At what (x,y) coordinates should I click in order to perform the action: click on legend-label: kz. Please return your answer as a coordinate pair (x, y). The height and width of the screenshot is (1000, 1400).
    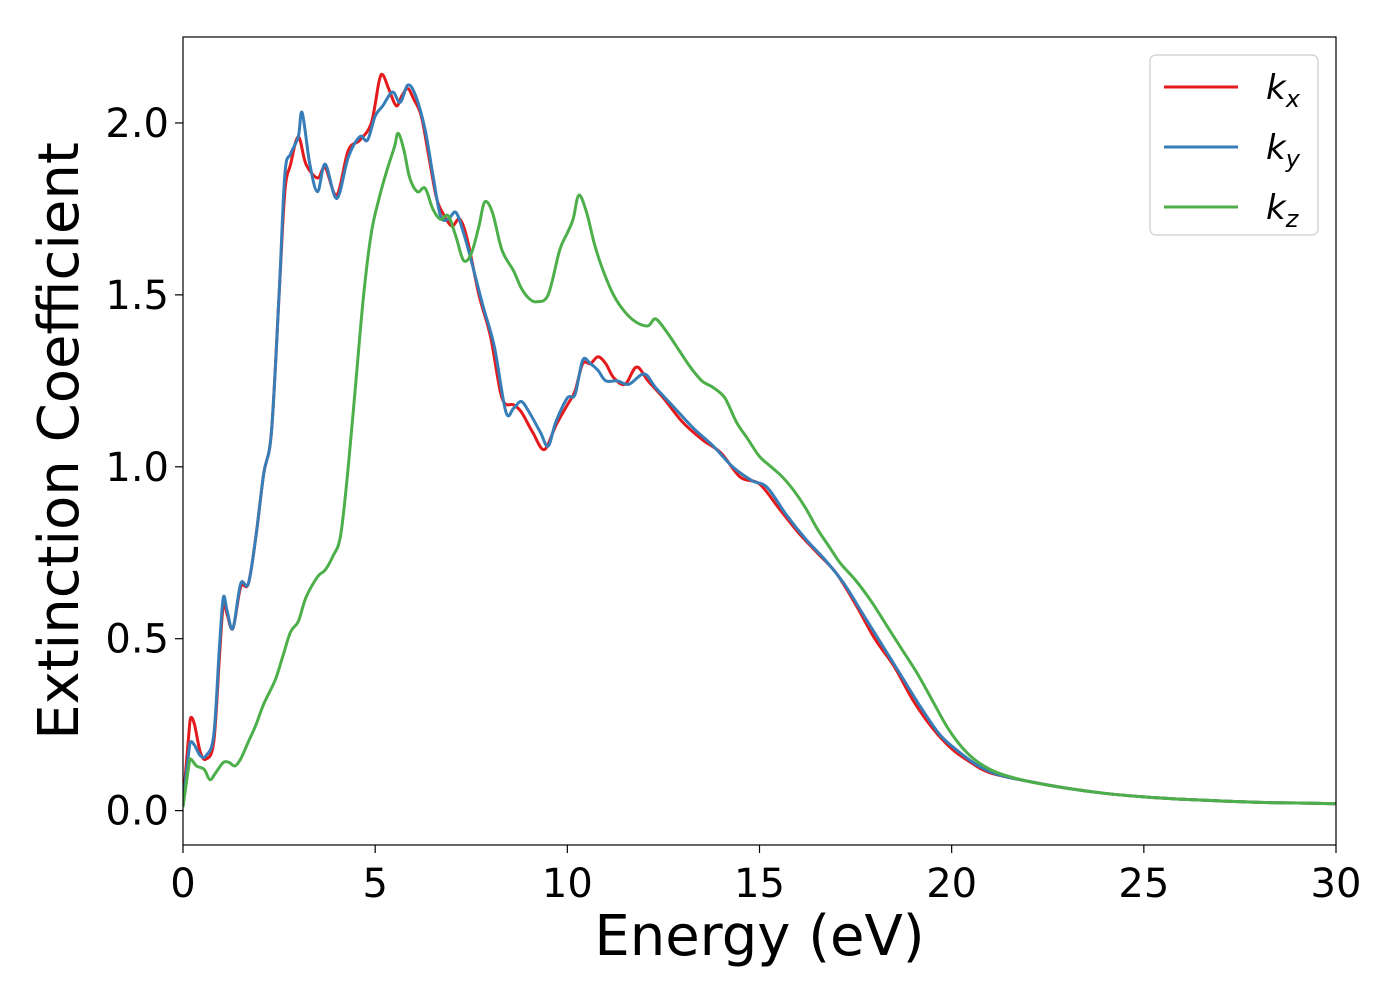
    Looking at the image, I should click on (1283, 210).